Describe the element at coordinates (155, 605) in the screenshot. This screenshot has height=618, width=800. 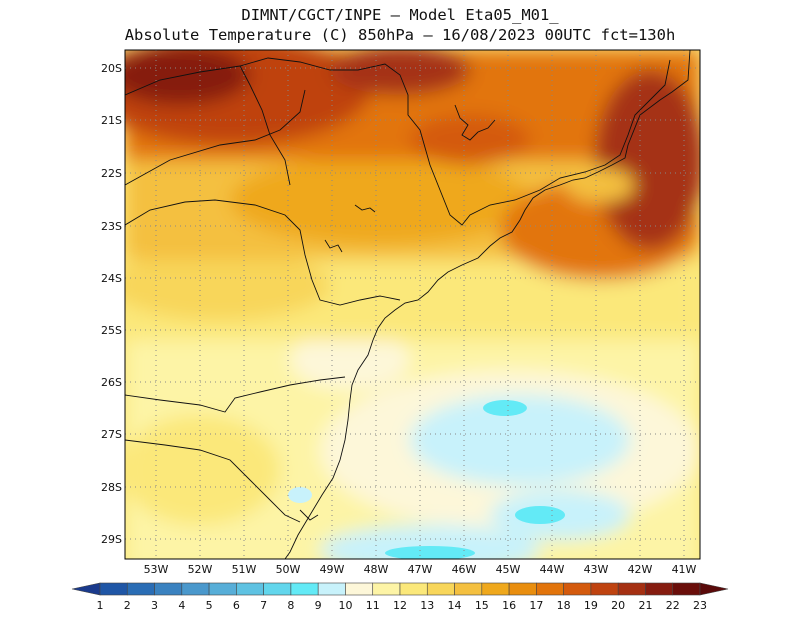
I see `colorbar-tick-label: 3` at that location.